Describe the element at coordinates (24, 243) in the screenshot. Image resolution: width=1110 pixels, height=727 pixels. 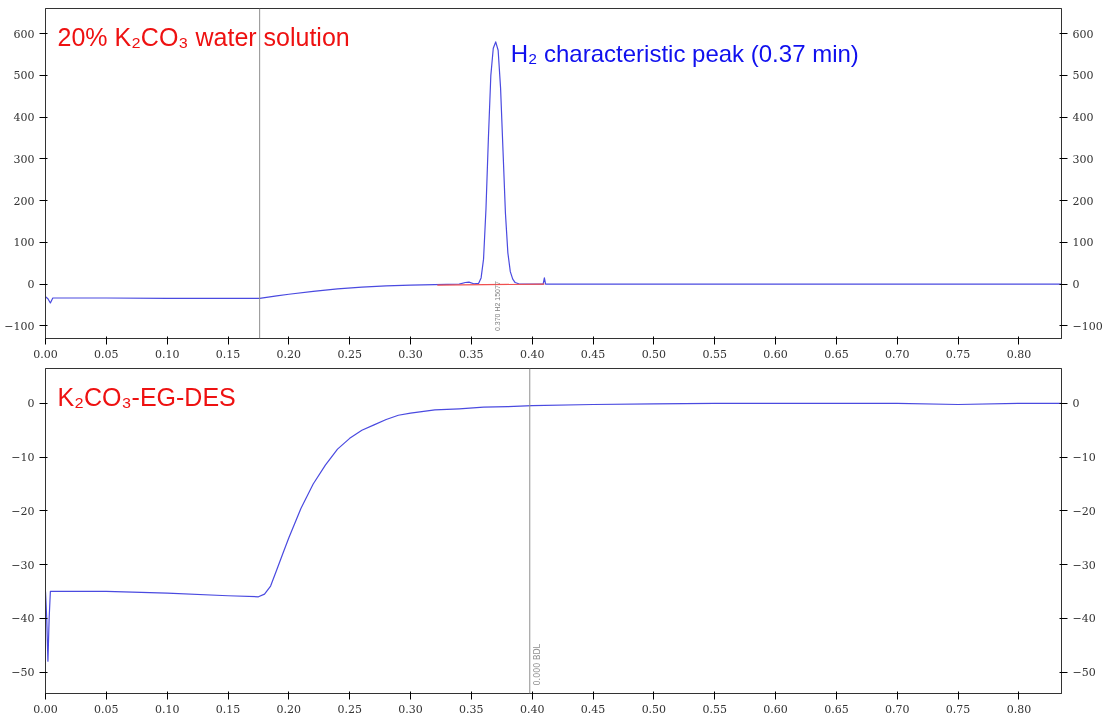
I see `y-tick-label: 100` at that location.